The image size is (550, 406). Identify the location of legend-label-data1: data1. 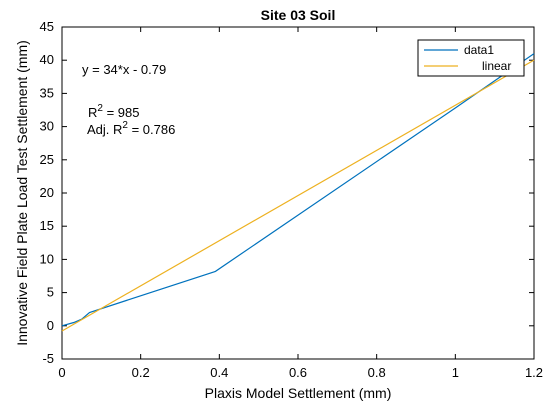
(479, 50).